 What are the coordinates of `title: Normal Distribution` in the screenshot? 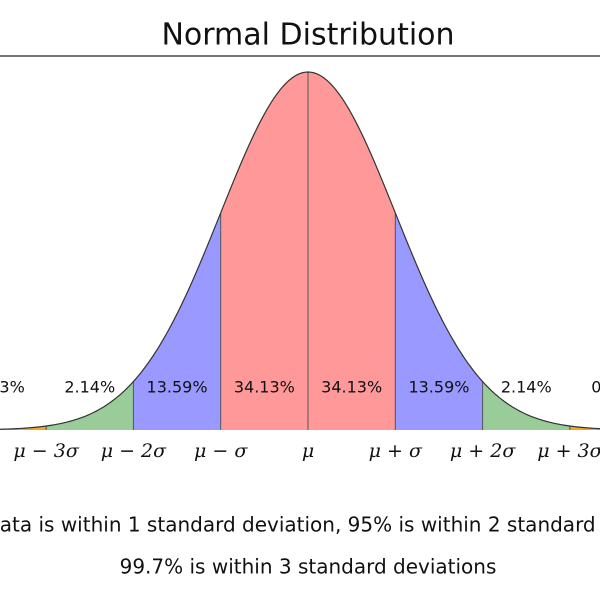 It's located at (307, 35).